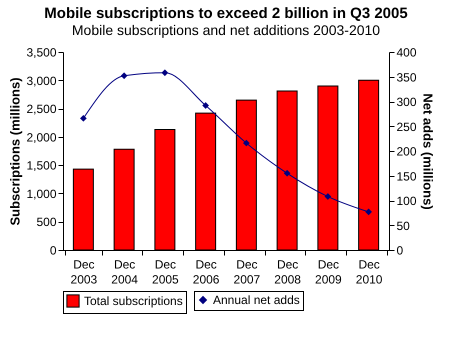 The height and width of the screenshot is (350, 470). Describe the element at coordinates (206, 272) in the screenshot. I see `x-tick-label: Dec 2006` at that location.